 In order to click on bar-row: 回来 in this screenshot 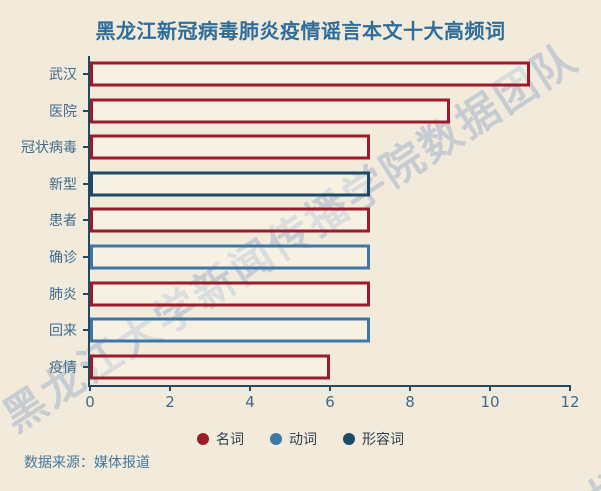, I will do `click(309, 330)`.